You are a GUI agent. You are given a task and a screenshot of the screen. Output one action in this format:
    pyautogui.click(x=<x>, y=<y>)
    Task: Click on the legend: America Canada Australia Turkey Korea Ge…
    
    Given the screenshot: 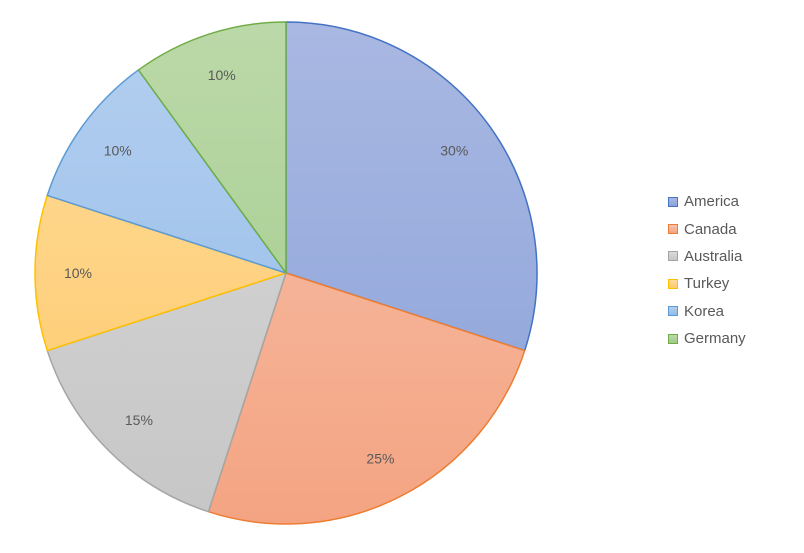 What is the action you would take?
    pyautogui.click(x=733, y=270)
    